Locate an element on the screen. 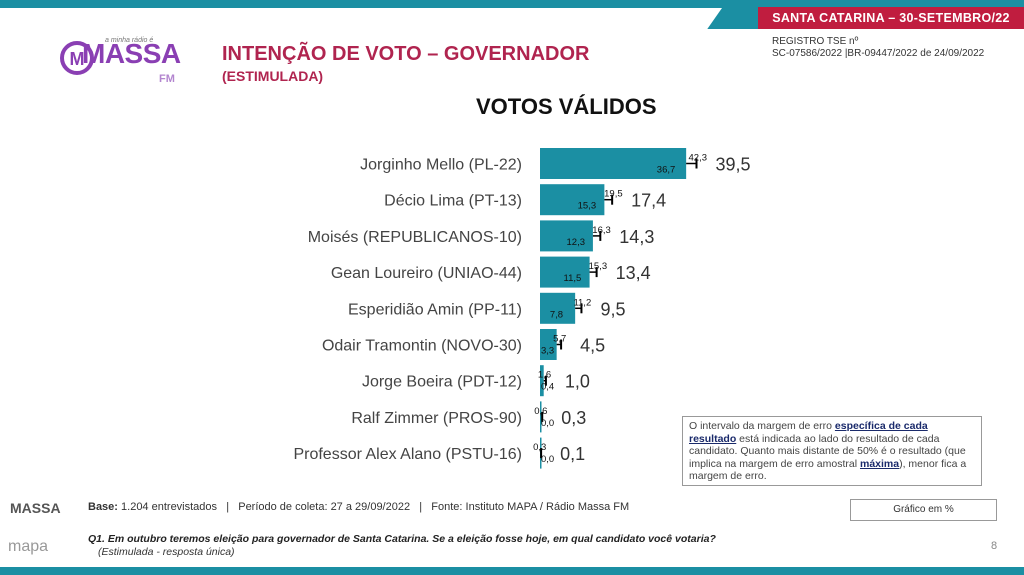 The width and height of the screenshot is (1024, 575). upper-bound-label: 11,2 is located at coordinates (582, 302).